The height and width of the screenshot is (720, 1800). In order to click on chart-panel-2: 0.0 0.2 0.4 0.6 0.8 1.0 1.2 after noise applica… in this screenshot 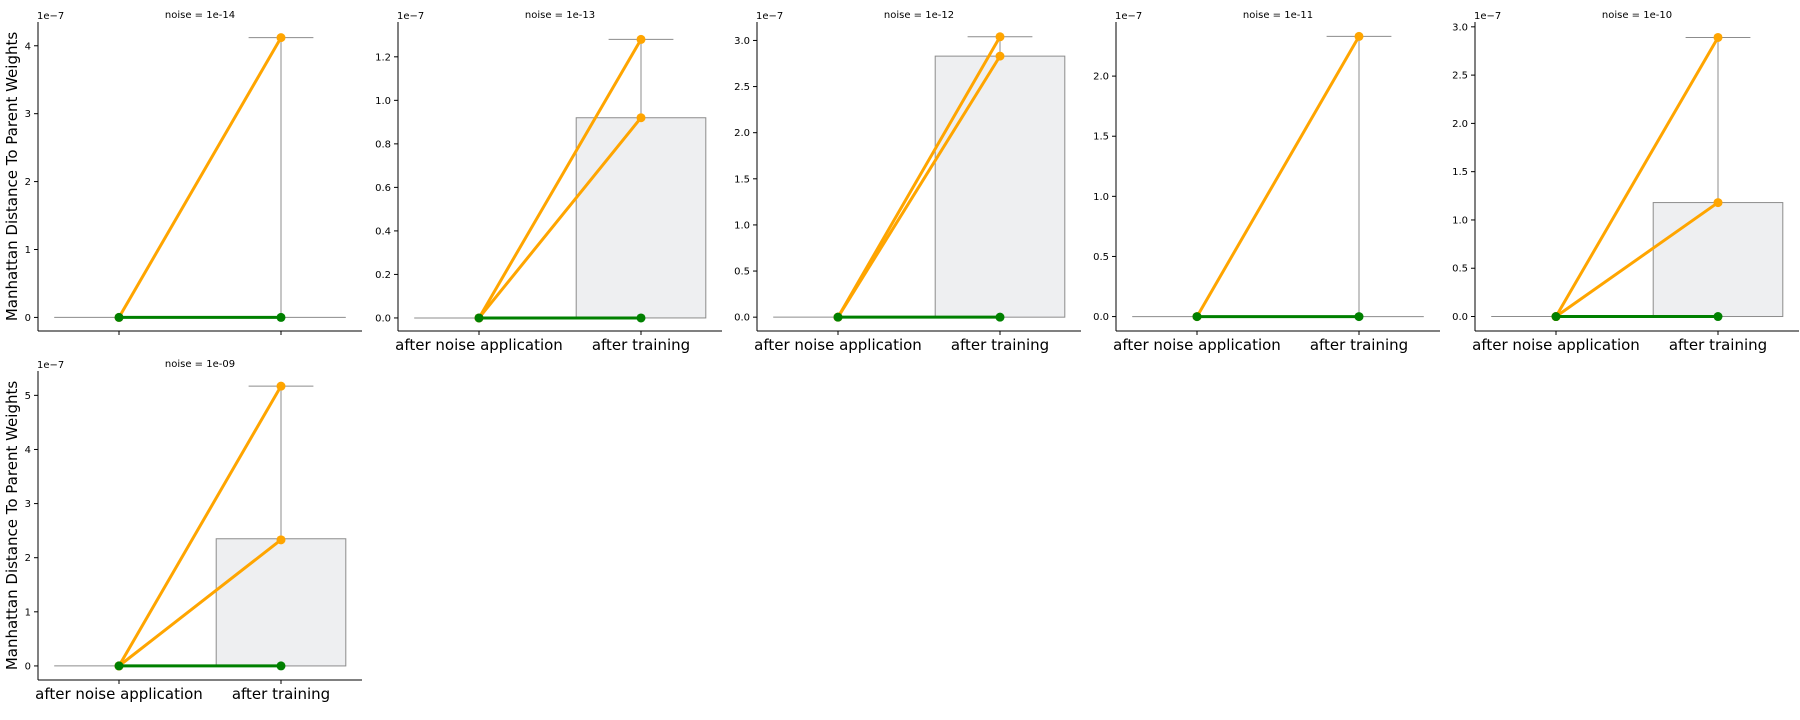, I will do `click(548, 182)`.